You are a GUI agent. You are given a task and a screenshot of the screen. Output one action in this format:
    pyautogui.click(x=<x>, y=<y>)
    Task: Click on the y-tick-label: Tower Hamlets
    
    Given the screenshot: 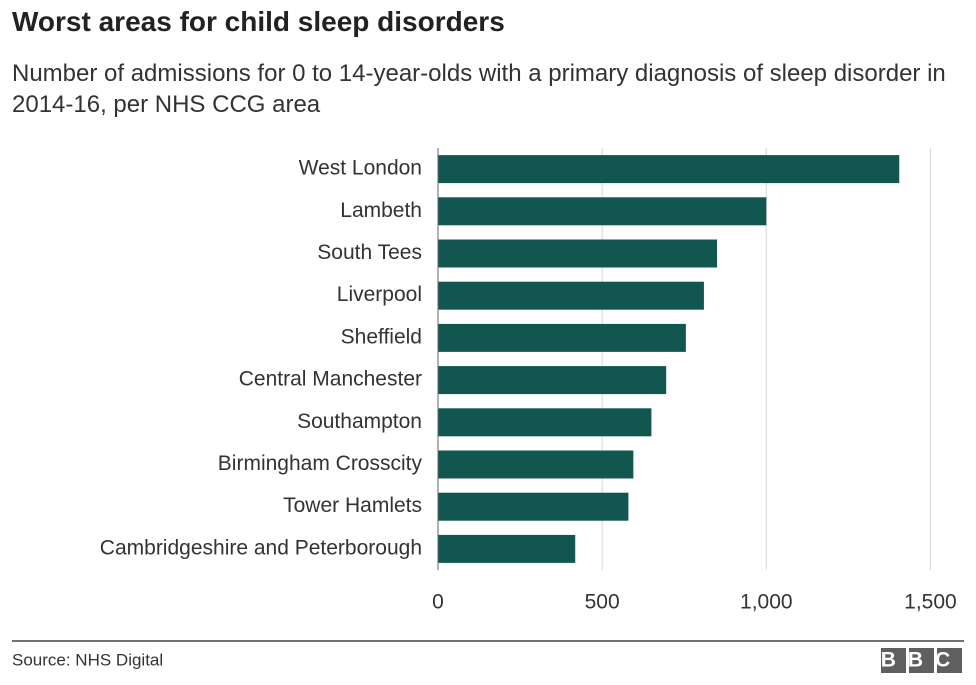 What is the action you would take?
    pyautogui.click(x=352, y=505)
    